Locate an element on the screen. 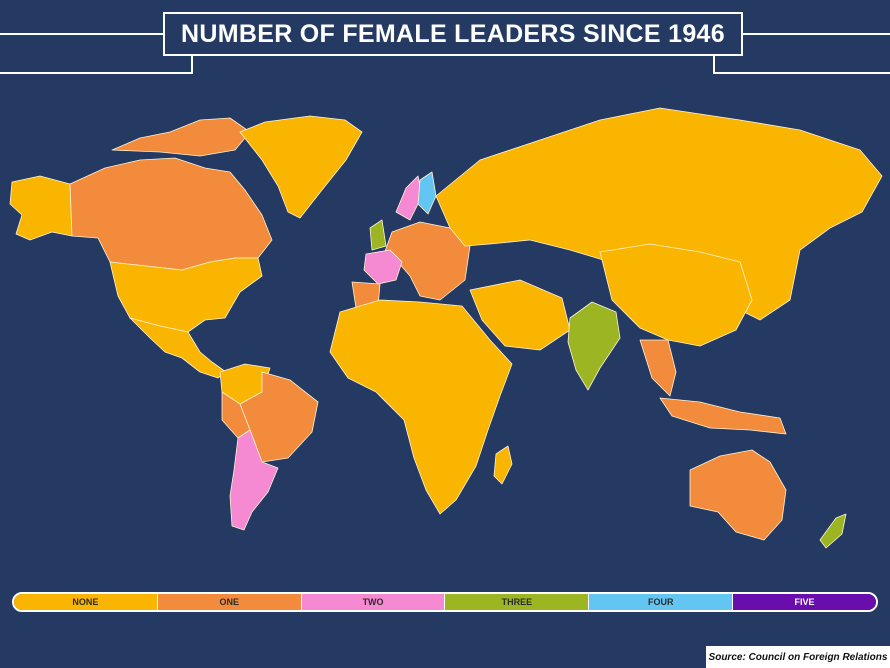 The height and width of the screenshot is (668, 890). legend-two: TWO is located at coordinates (373, 602).